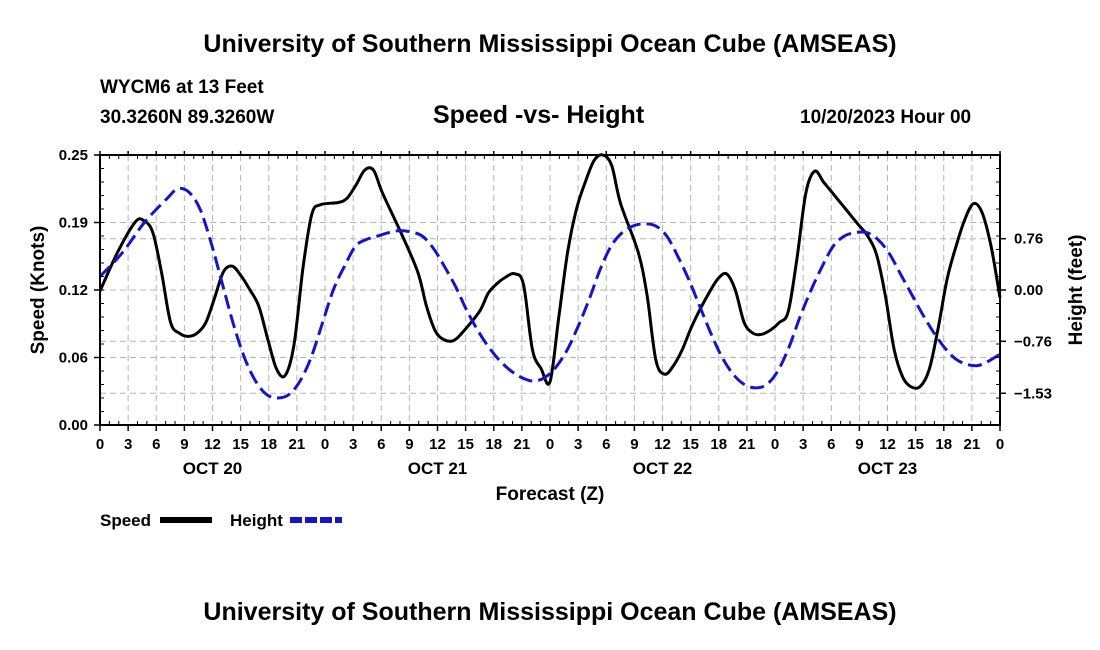  I want to click on y-tick-label: 0.25, so click(73, 155).